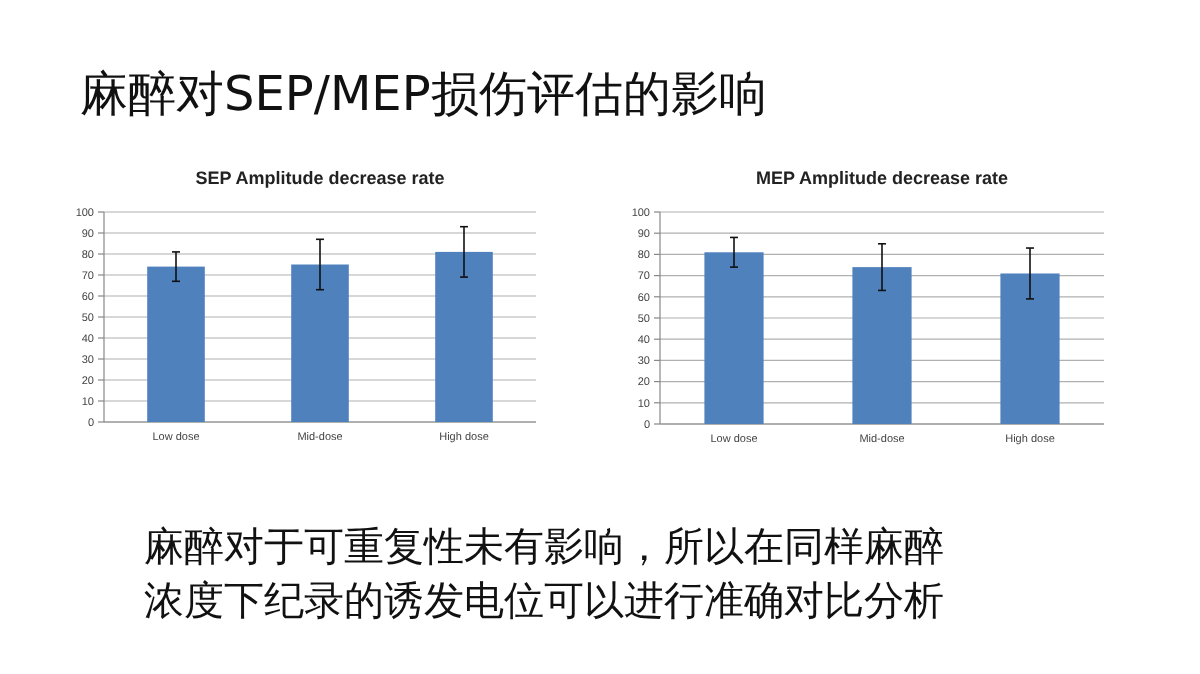 This screenshot has width=1200, height=674. Describe the element at coordinates (423, 94) in the screenshot. I see `text: 麻醉对SEP/MEP损伤评估的影响` at that location.